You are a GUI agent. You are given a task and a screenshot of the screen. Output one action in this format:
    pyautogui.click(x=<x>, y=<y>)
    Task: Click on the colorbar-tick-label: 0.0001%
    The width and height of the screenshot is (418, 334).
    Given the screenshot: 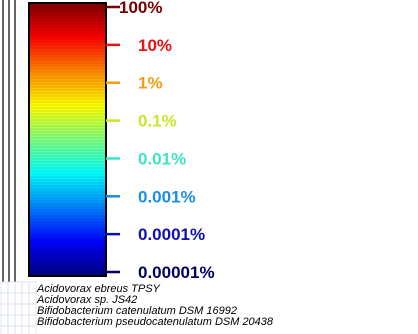 What is the action you would take?
    pyautogui.click(x=171, y=234)
    